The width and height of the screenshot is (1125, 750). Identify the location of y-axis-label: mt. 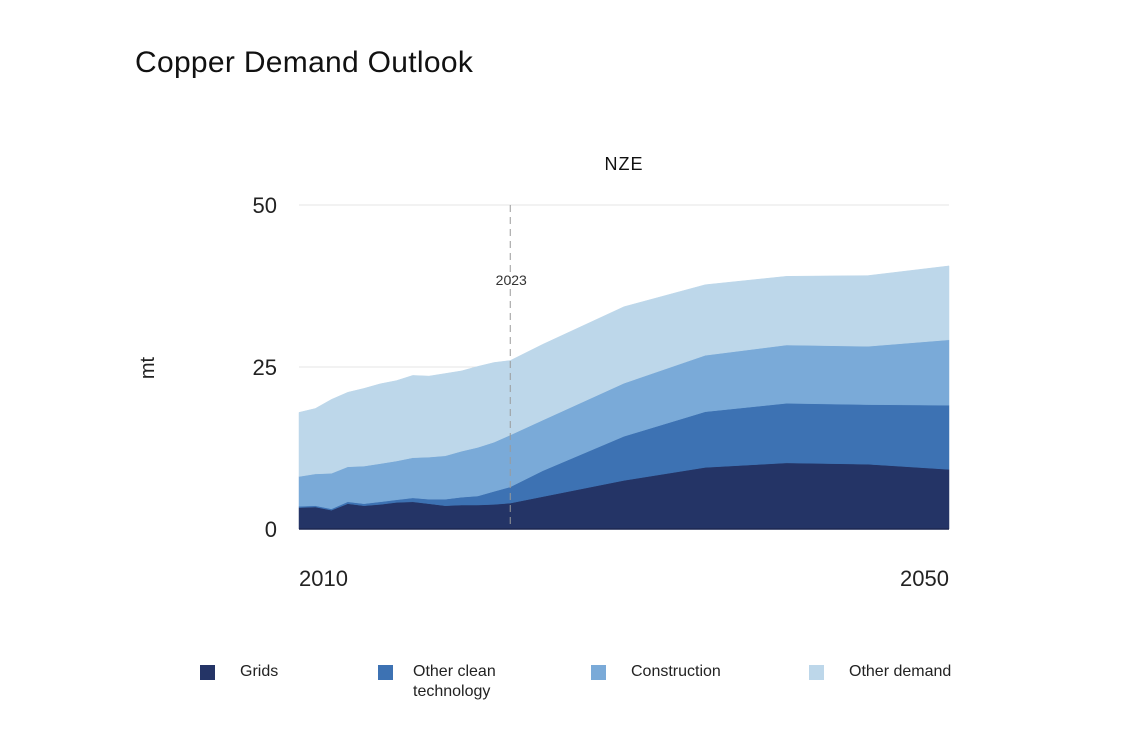
(148, 367).